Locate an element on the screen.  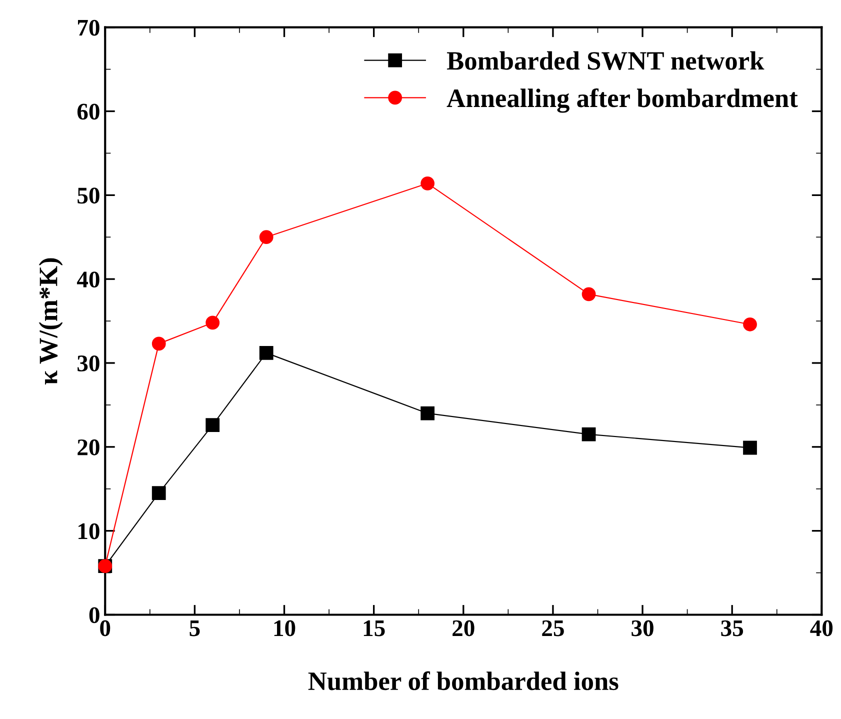
x-tick-label: 15 is located at coordinates (374, 628).